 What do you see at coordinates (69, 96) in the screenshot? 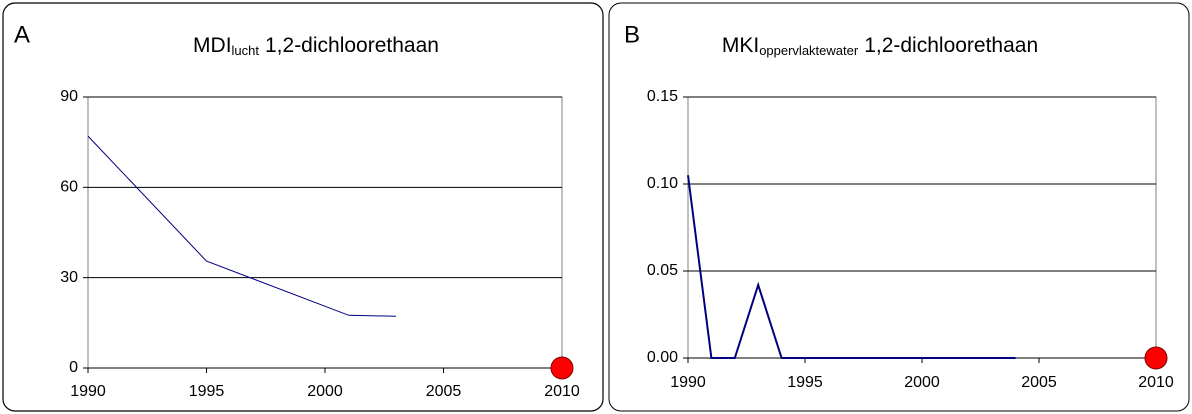
I see `y-tick-label: 90` at bounding box center [69, 96].